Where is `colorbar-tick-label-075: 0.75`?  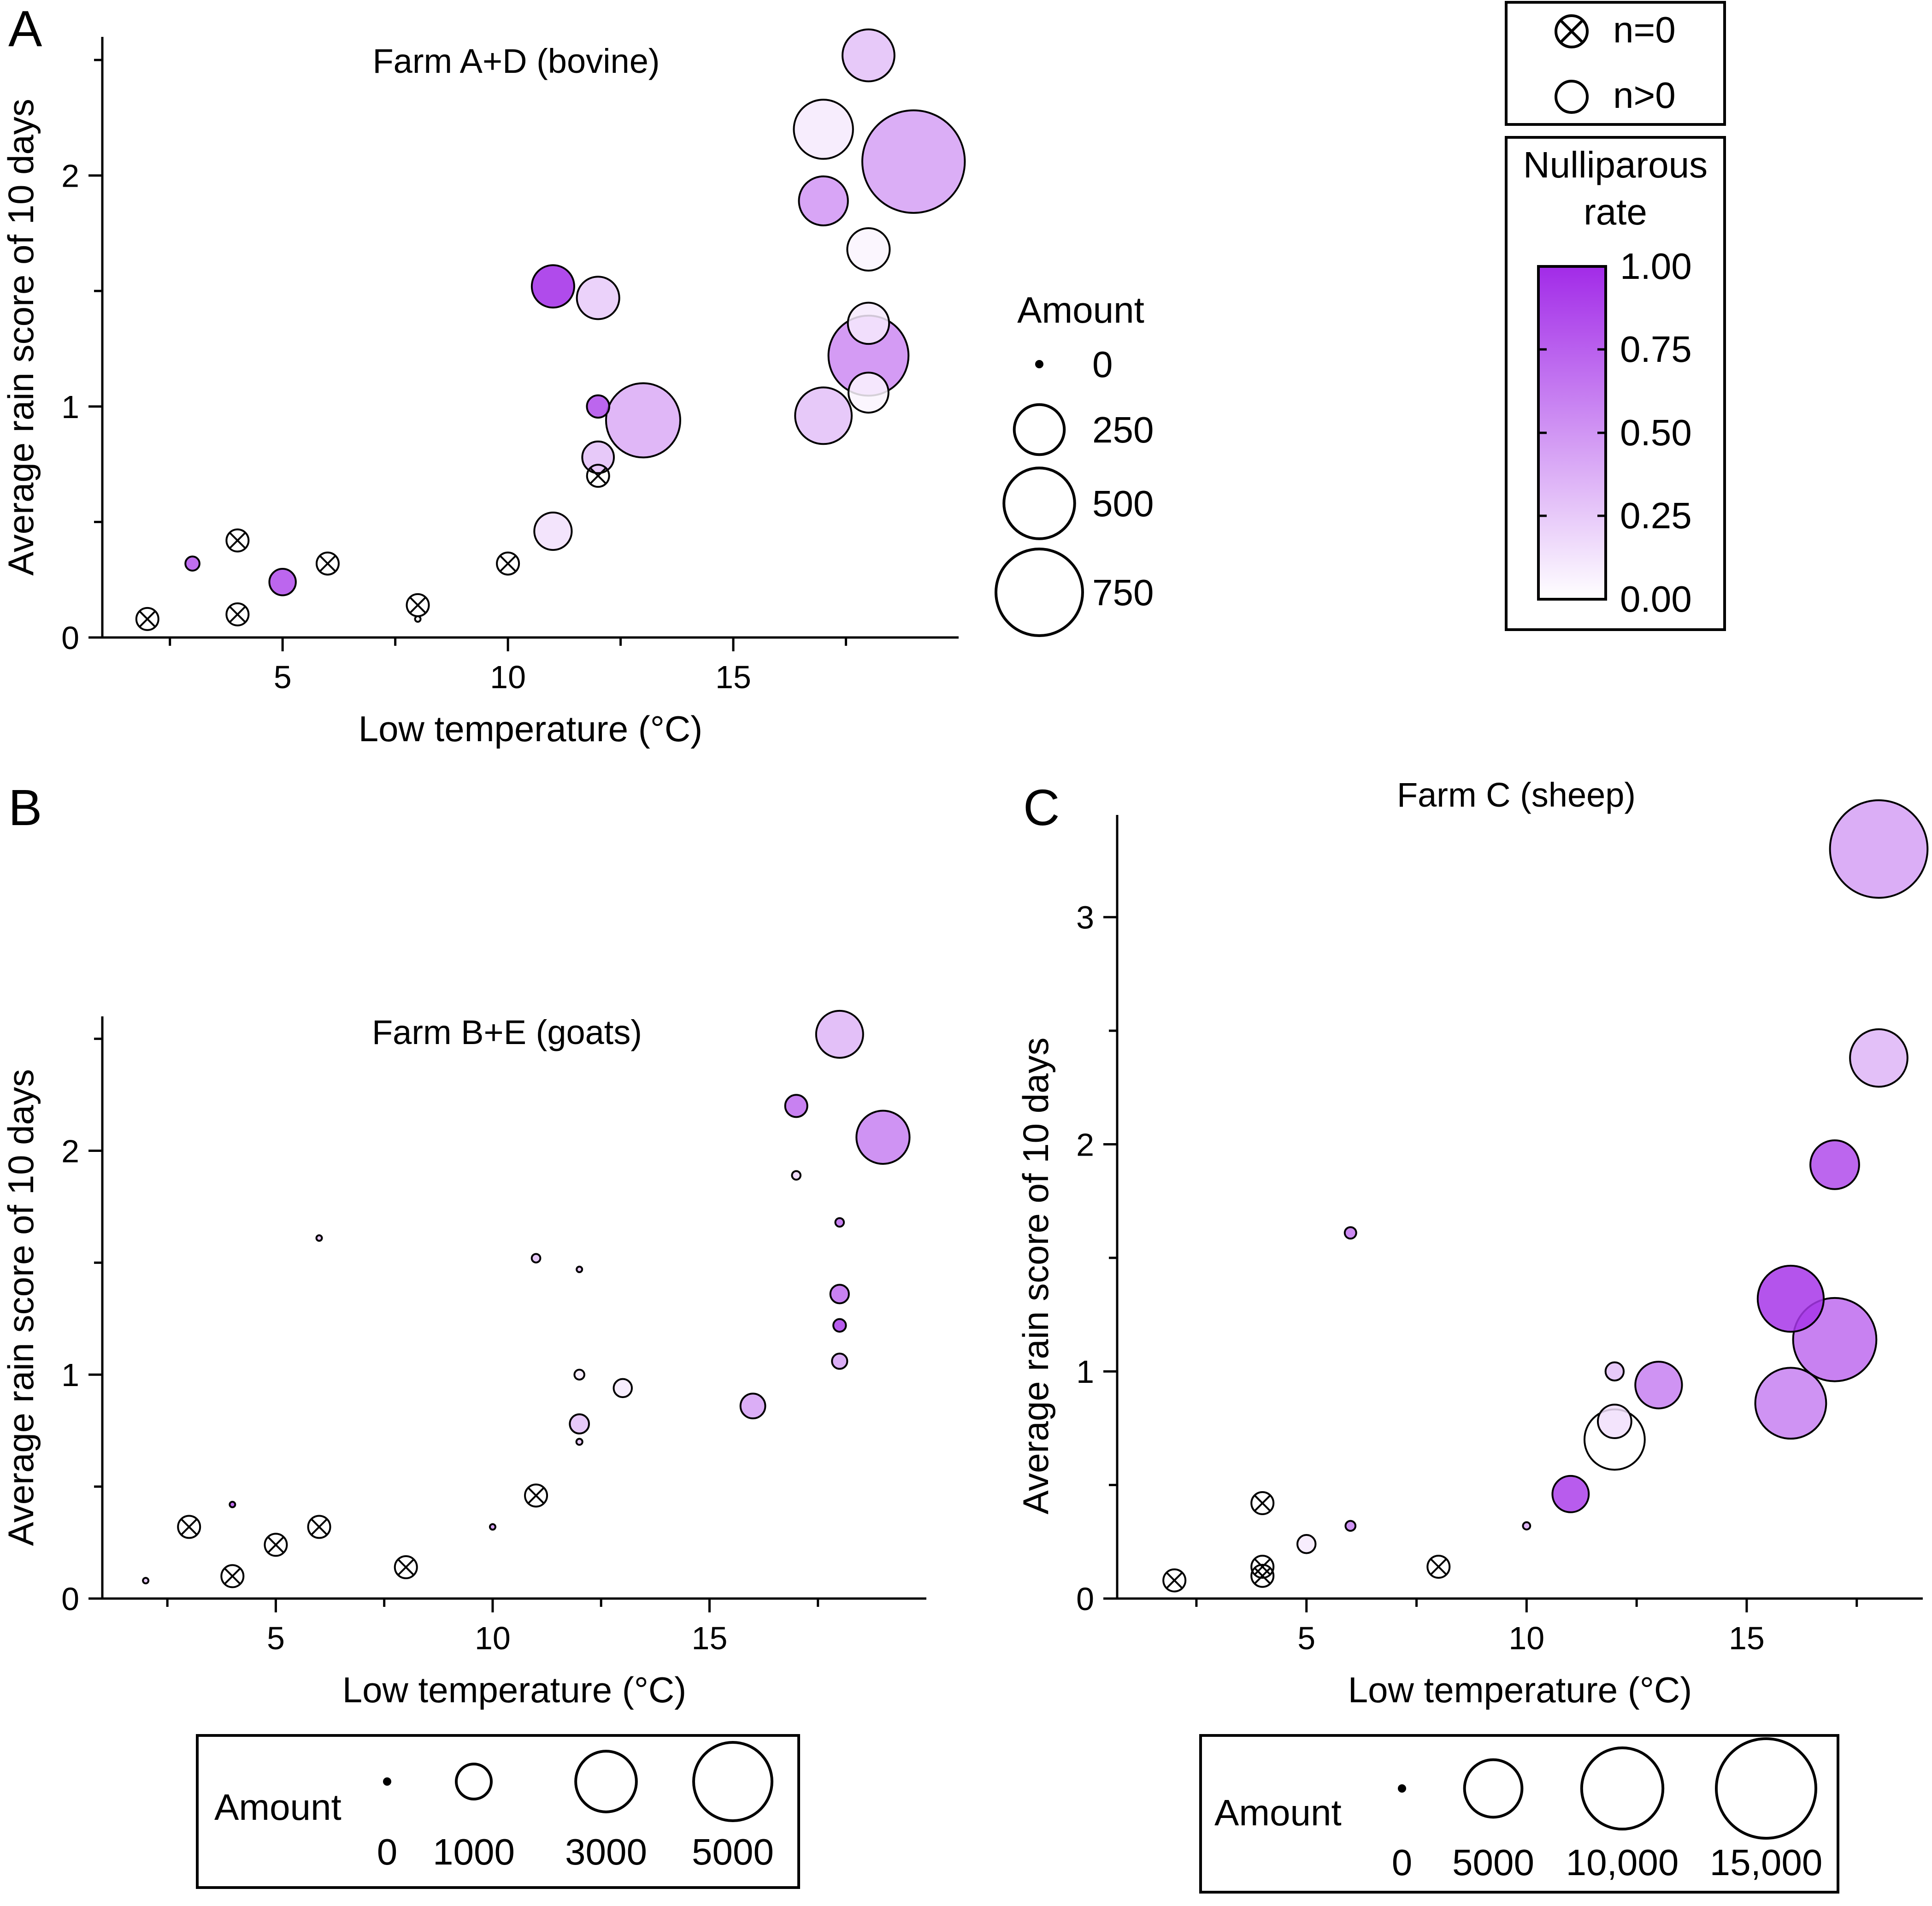 colorbar-tick-label-075: 0.75 is located at coordinates (1656, 349).